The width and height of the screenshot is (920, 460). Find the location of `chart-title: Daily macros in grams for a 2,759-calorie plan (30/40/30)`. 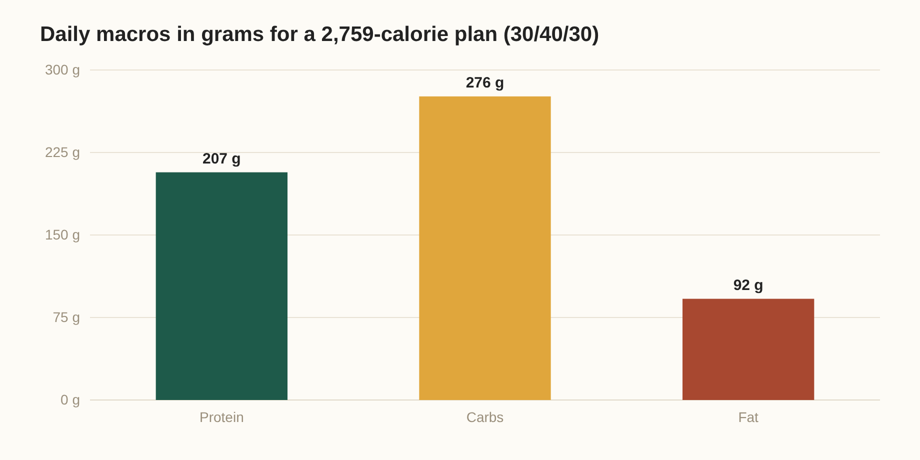

chart-title: Daily macros in grams for a 2,759-calorie plan (30/40/30) is located at coordinates (320, 34).